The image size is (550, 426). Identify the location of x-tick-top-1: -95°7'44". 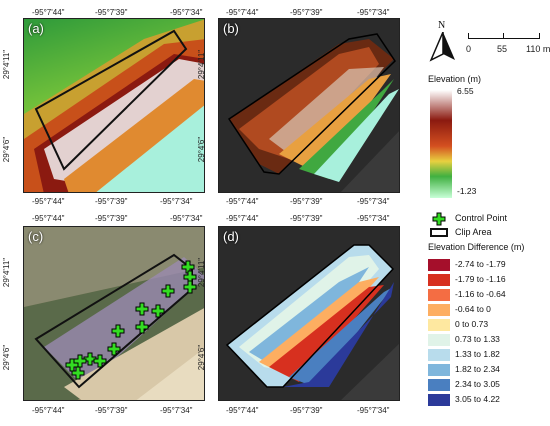
(48, 12).